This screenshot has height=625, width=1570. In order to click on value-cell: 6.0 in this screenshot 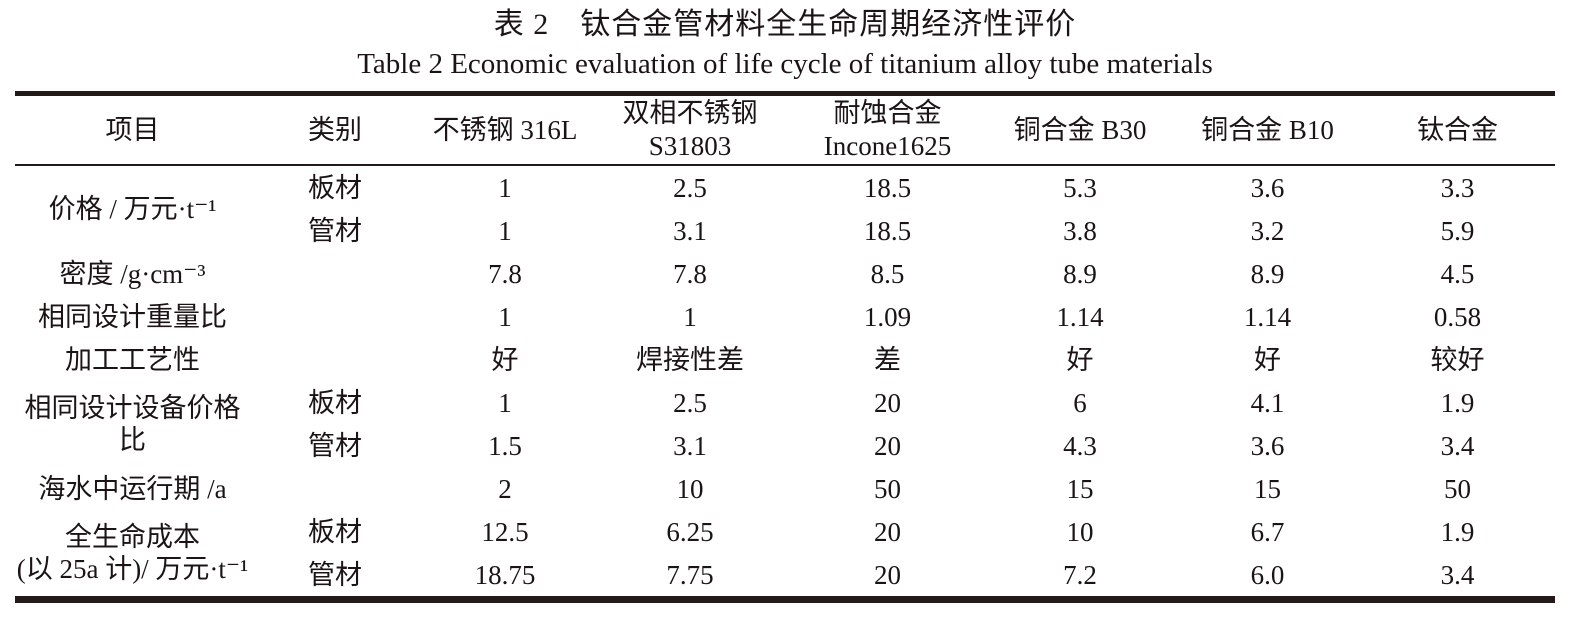, I will do `click(1267, 574)`.